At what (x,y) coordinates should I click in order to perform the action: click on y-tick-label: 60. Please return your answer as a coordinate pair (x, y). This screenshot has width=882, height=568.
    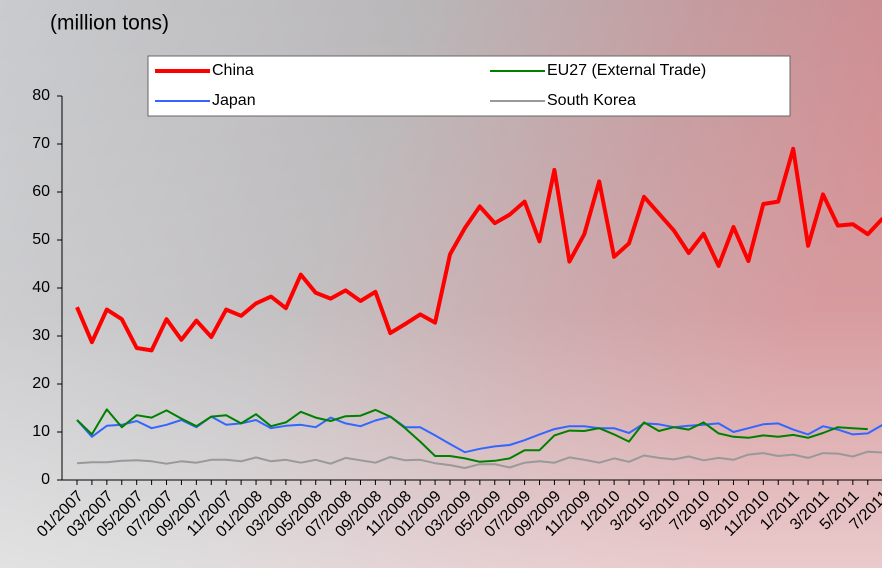
    Looking at the image, I should click on (41, 191).